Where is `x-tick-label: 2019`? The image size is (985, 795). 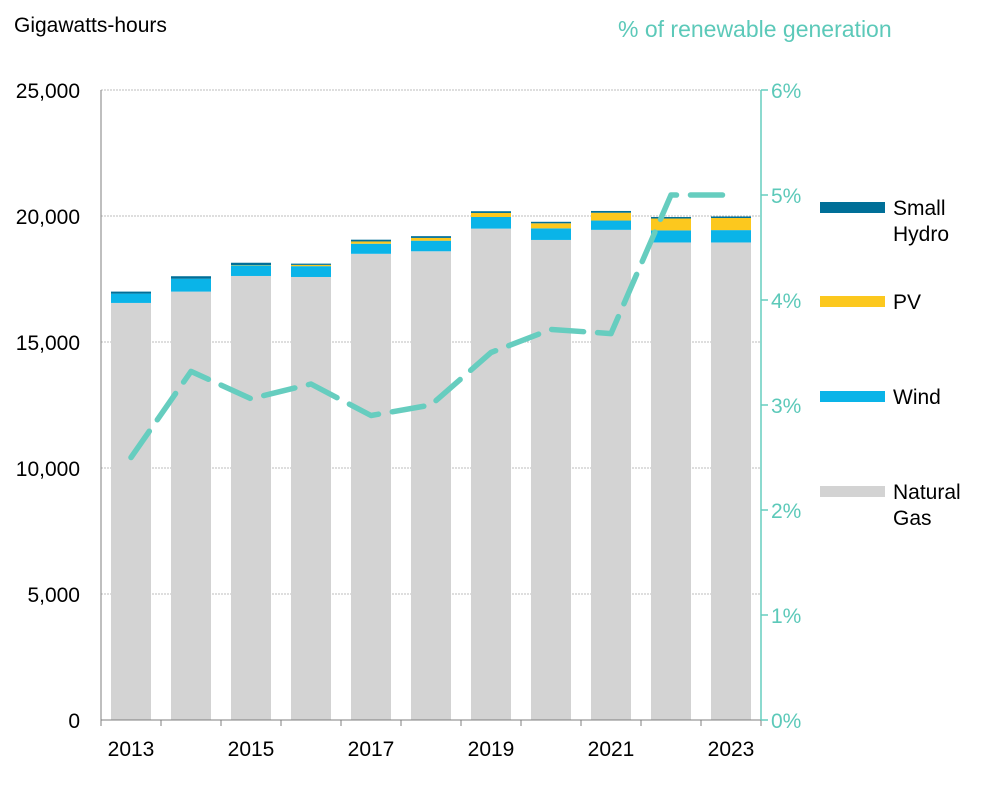
x-tick-label: 2019 is located at coordinates (491, 749).